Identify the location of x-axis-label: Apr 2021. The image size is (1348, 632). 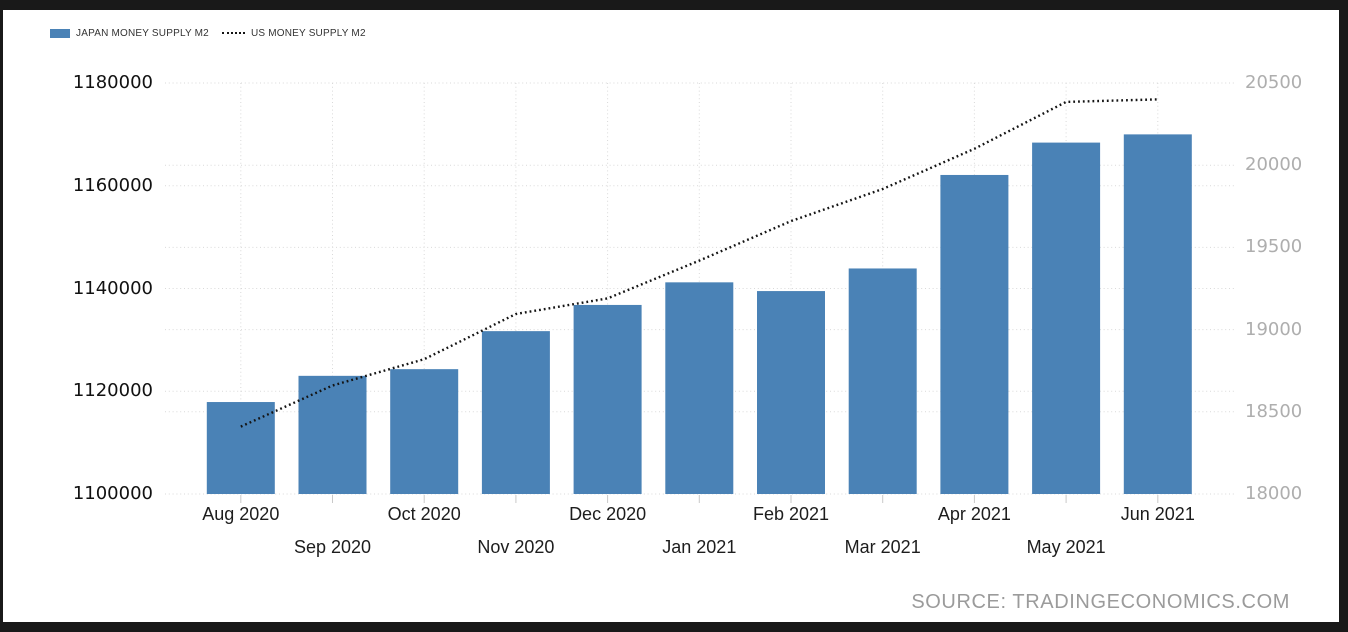
(974, 514).